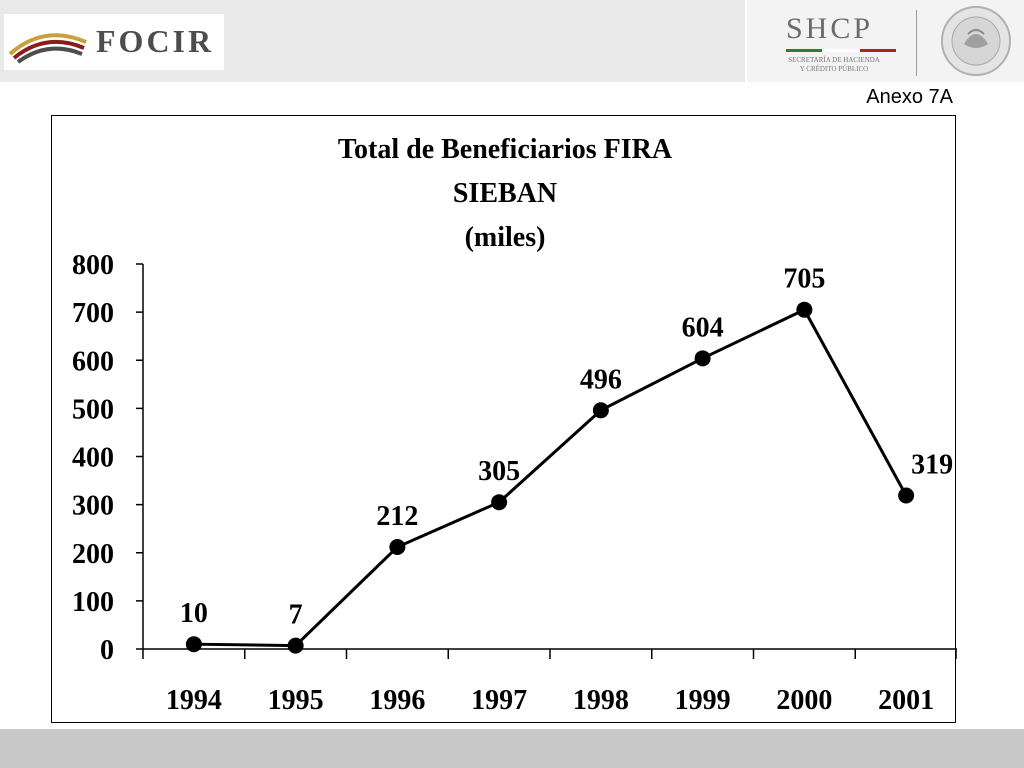  I want to click on y-tick-label-0: 0, so click(107, 650).